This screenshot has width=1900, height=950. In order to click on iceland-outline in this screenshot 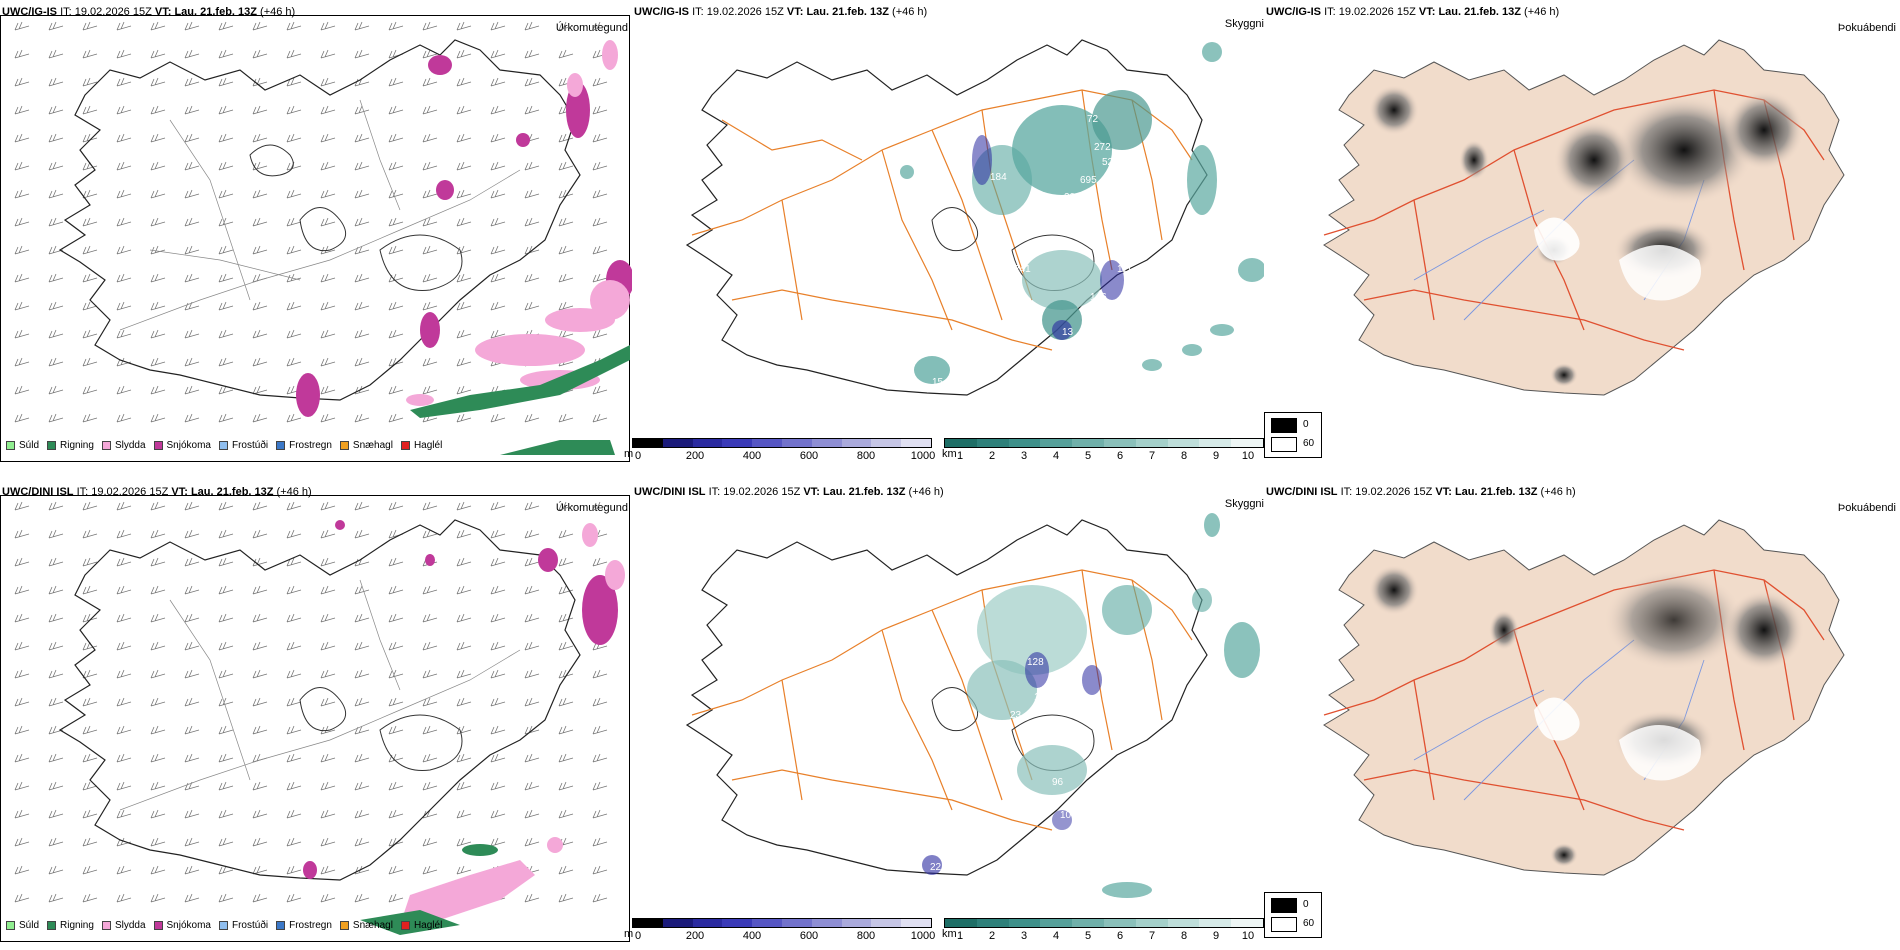, I will do `click(946, 697)`.